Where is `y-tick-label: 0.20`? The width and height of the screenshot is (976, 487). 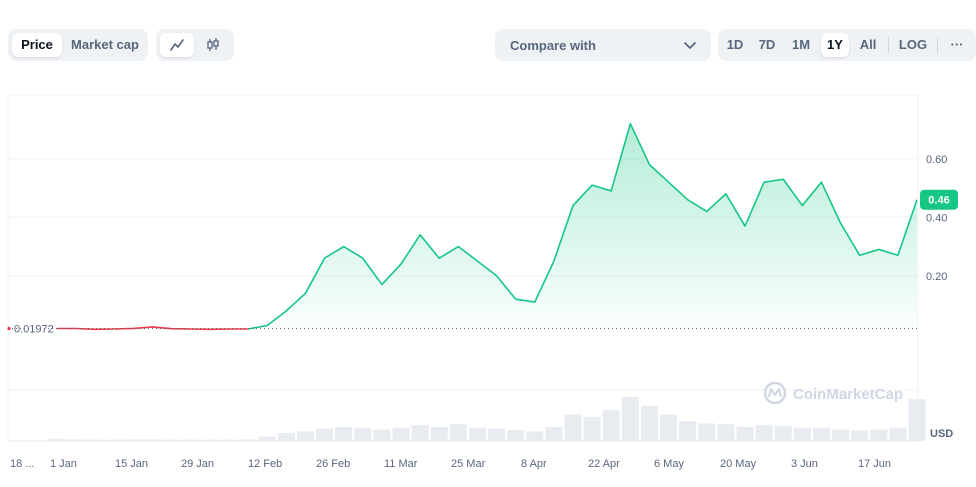 y-tick-label: 0.20 is located at coordinates (936, 277).